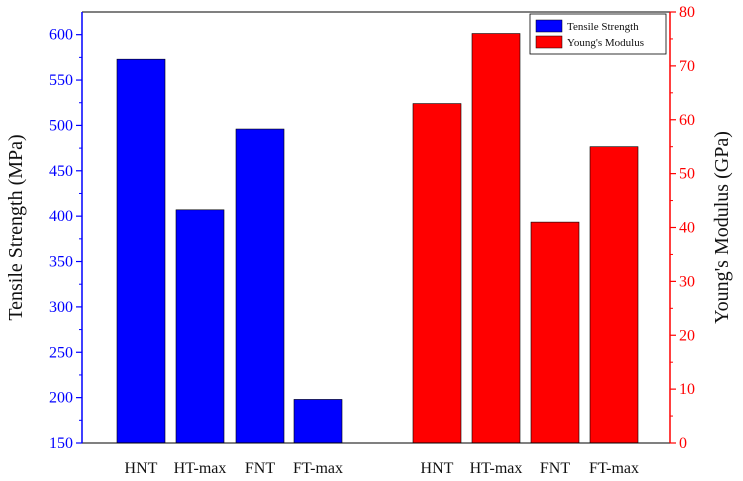 This screenshot has width=743, height=481. Describe the element at coordinates (61, 171) in the screenshot. I see `left-y-tick-label: 450` at that location.